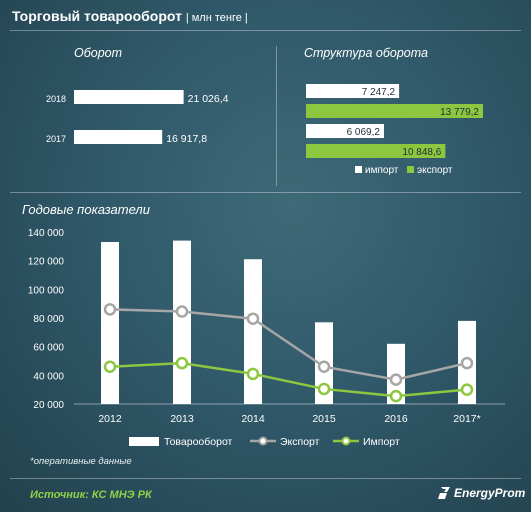 This screenshot has height=512, width=531. I want to click on structure-value-label: 13 779,2, so click(459, 112).